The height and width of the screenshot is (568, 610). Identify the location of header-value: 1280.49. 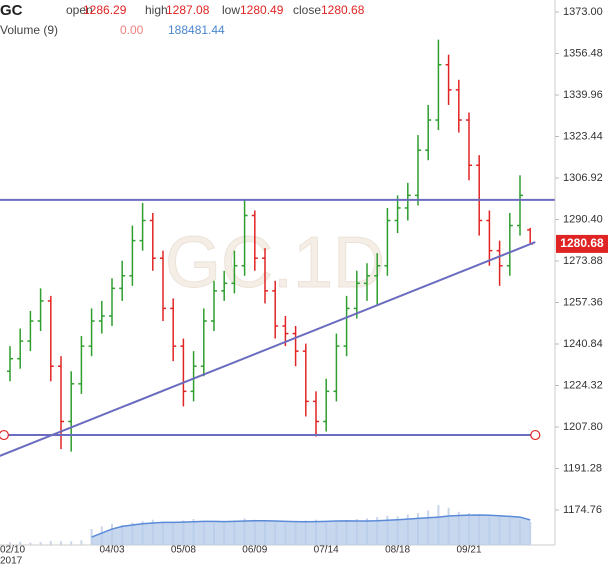
(262, 10).